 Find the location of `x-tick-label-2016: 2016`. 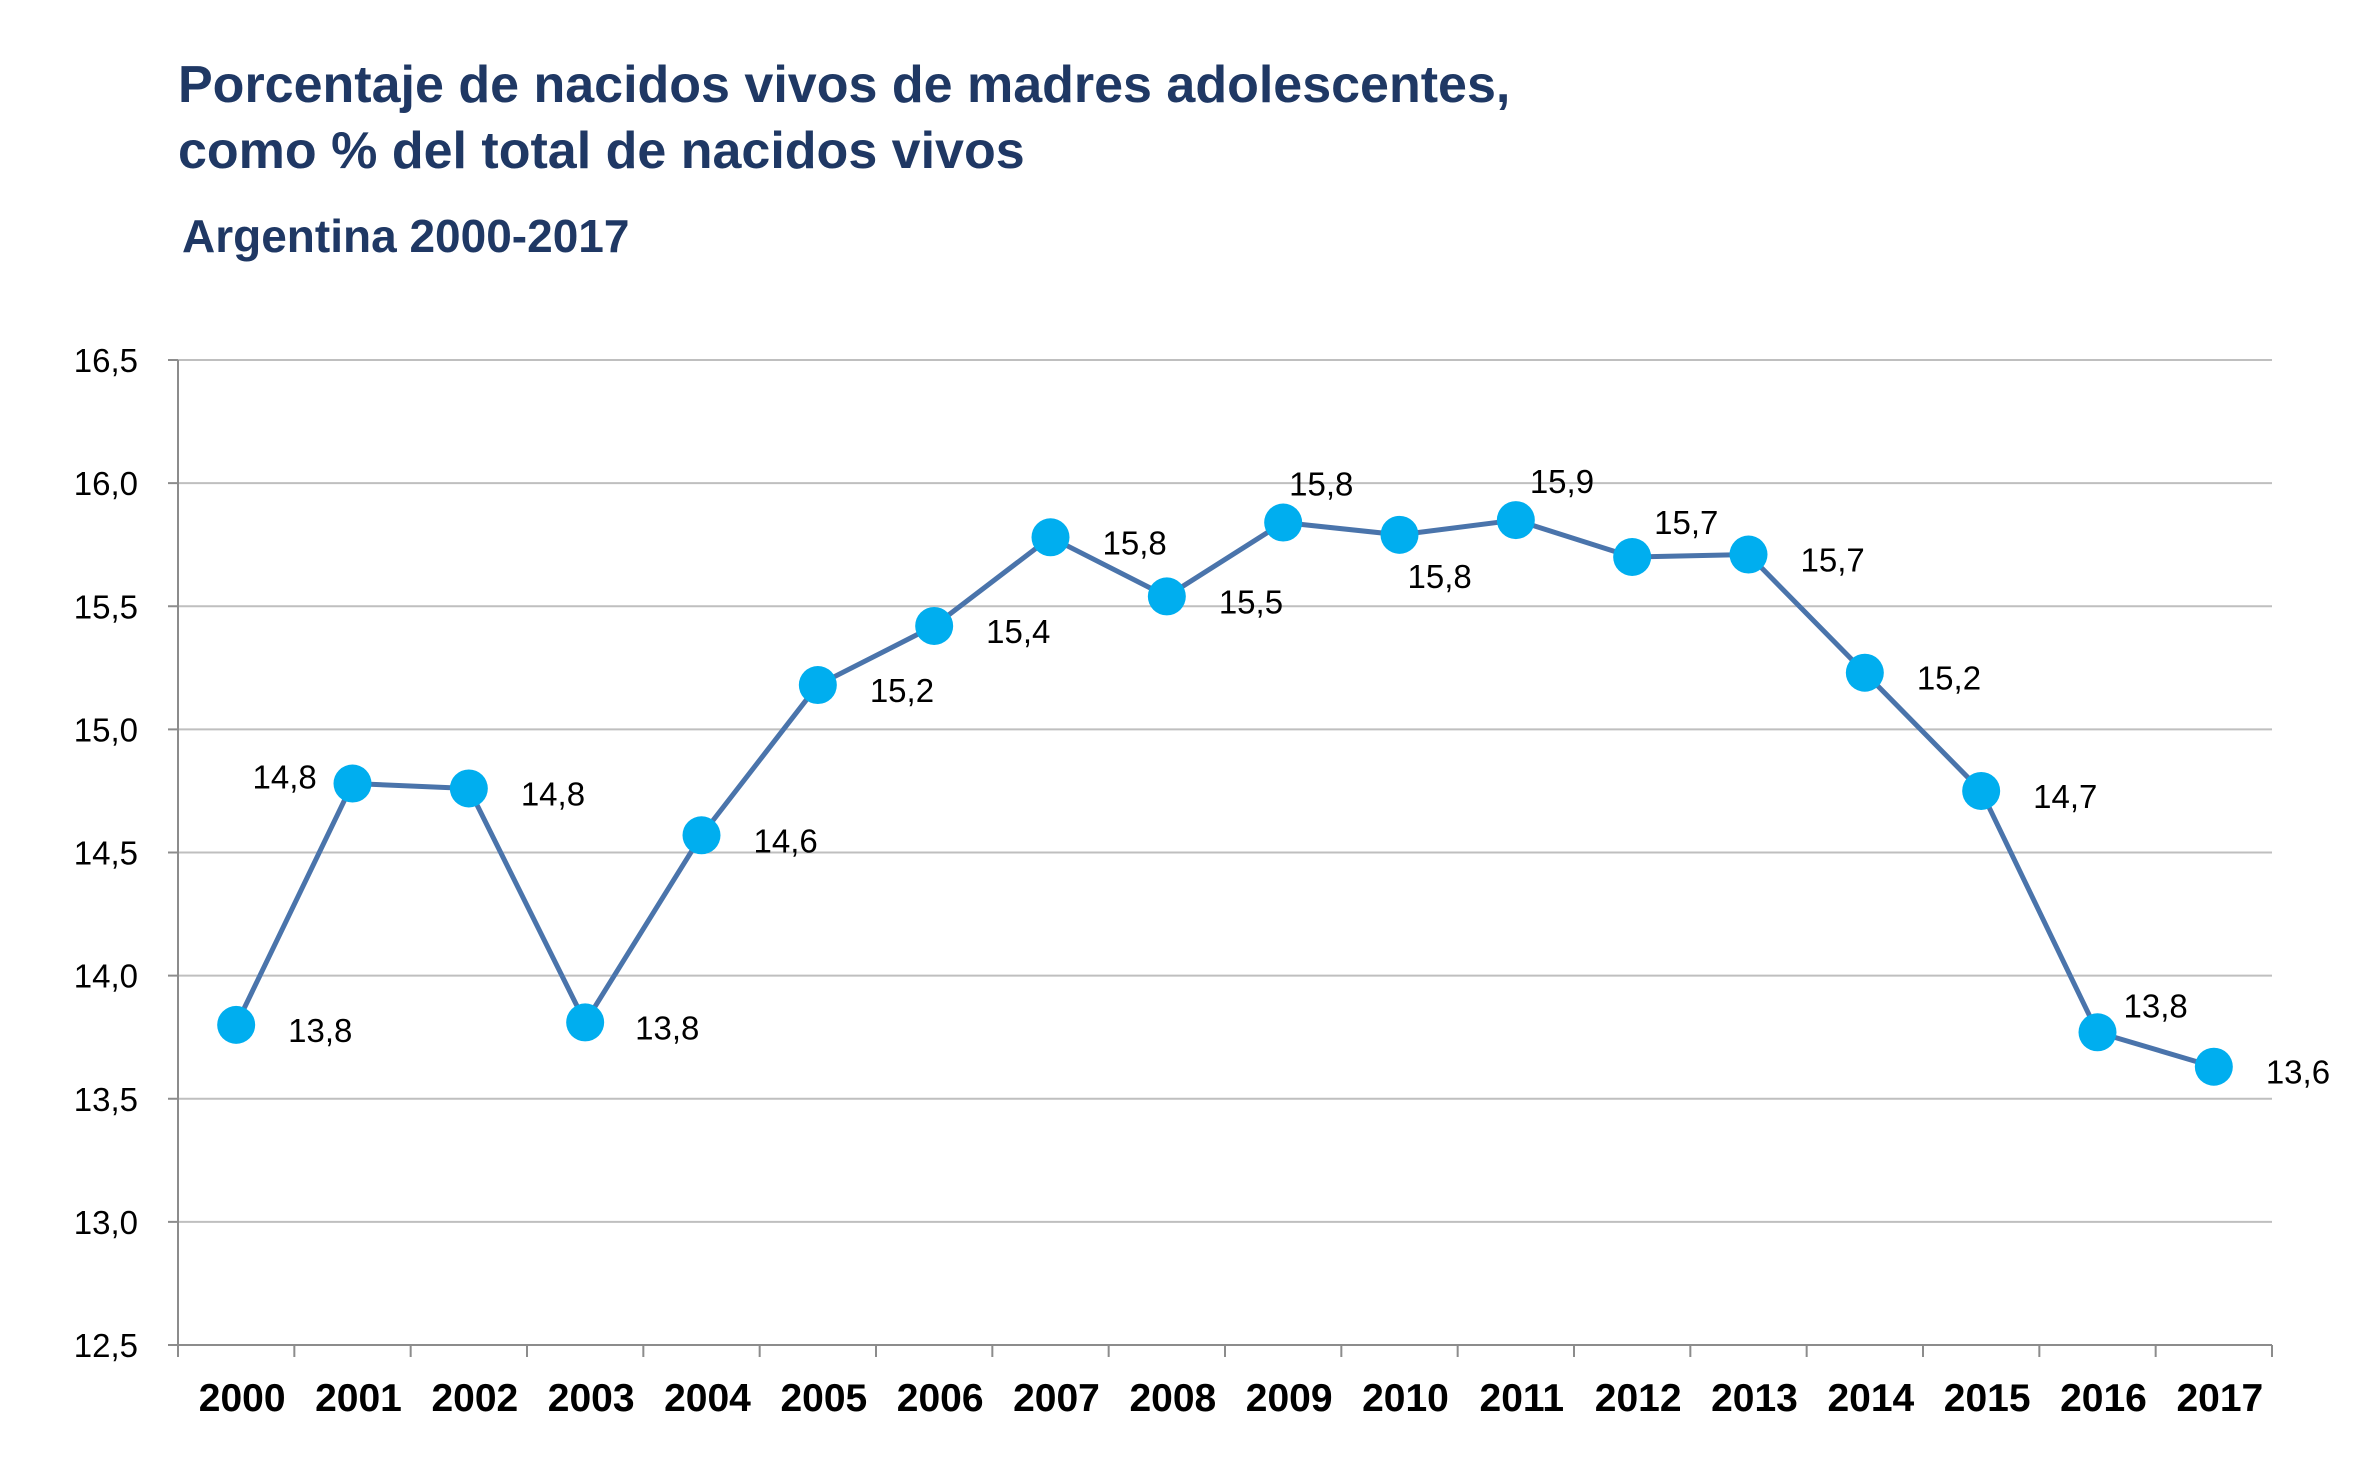

x-tick-label-2016: 2016 is located at coordinates (2103, 1398).